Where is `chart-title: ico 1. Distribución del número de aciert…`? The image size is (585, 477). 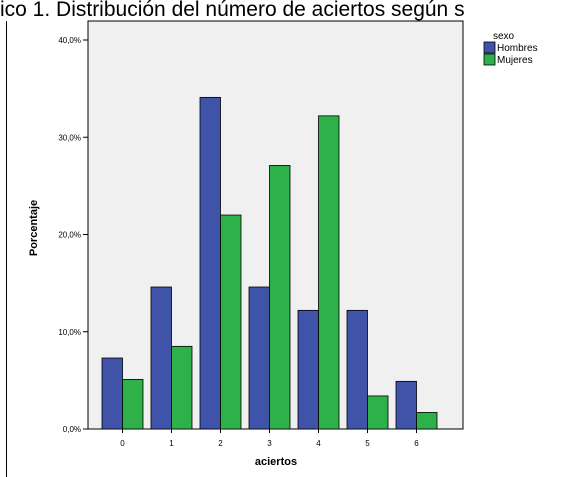
chart-title: ico 1. Distribución del número de aciert… is located at coordinates (232, 10).